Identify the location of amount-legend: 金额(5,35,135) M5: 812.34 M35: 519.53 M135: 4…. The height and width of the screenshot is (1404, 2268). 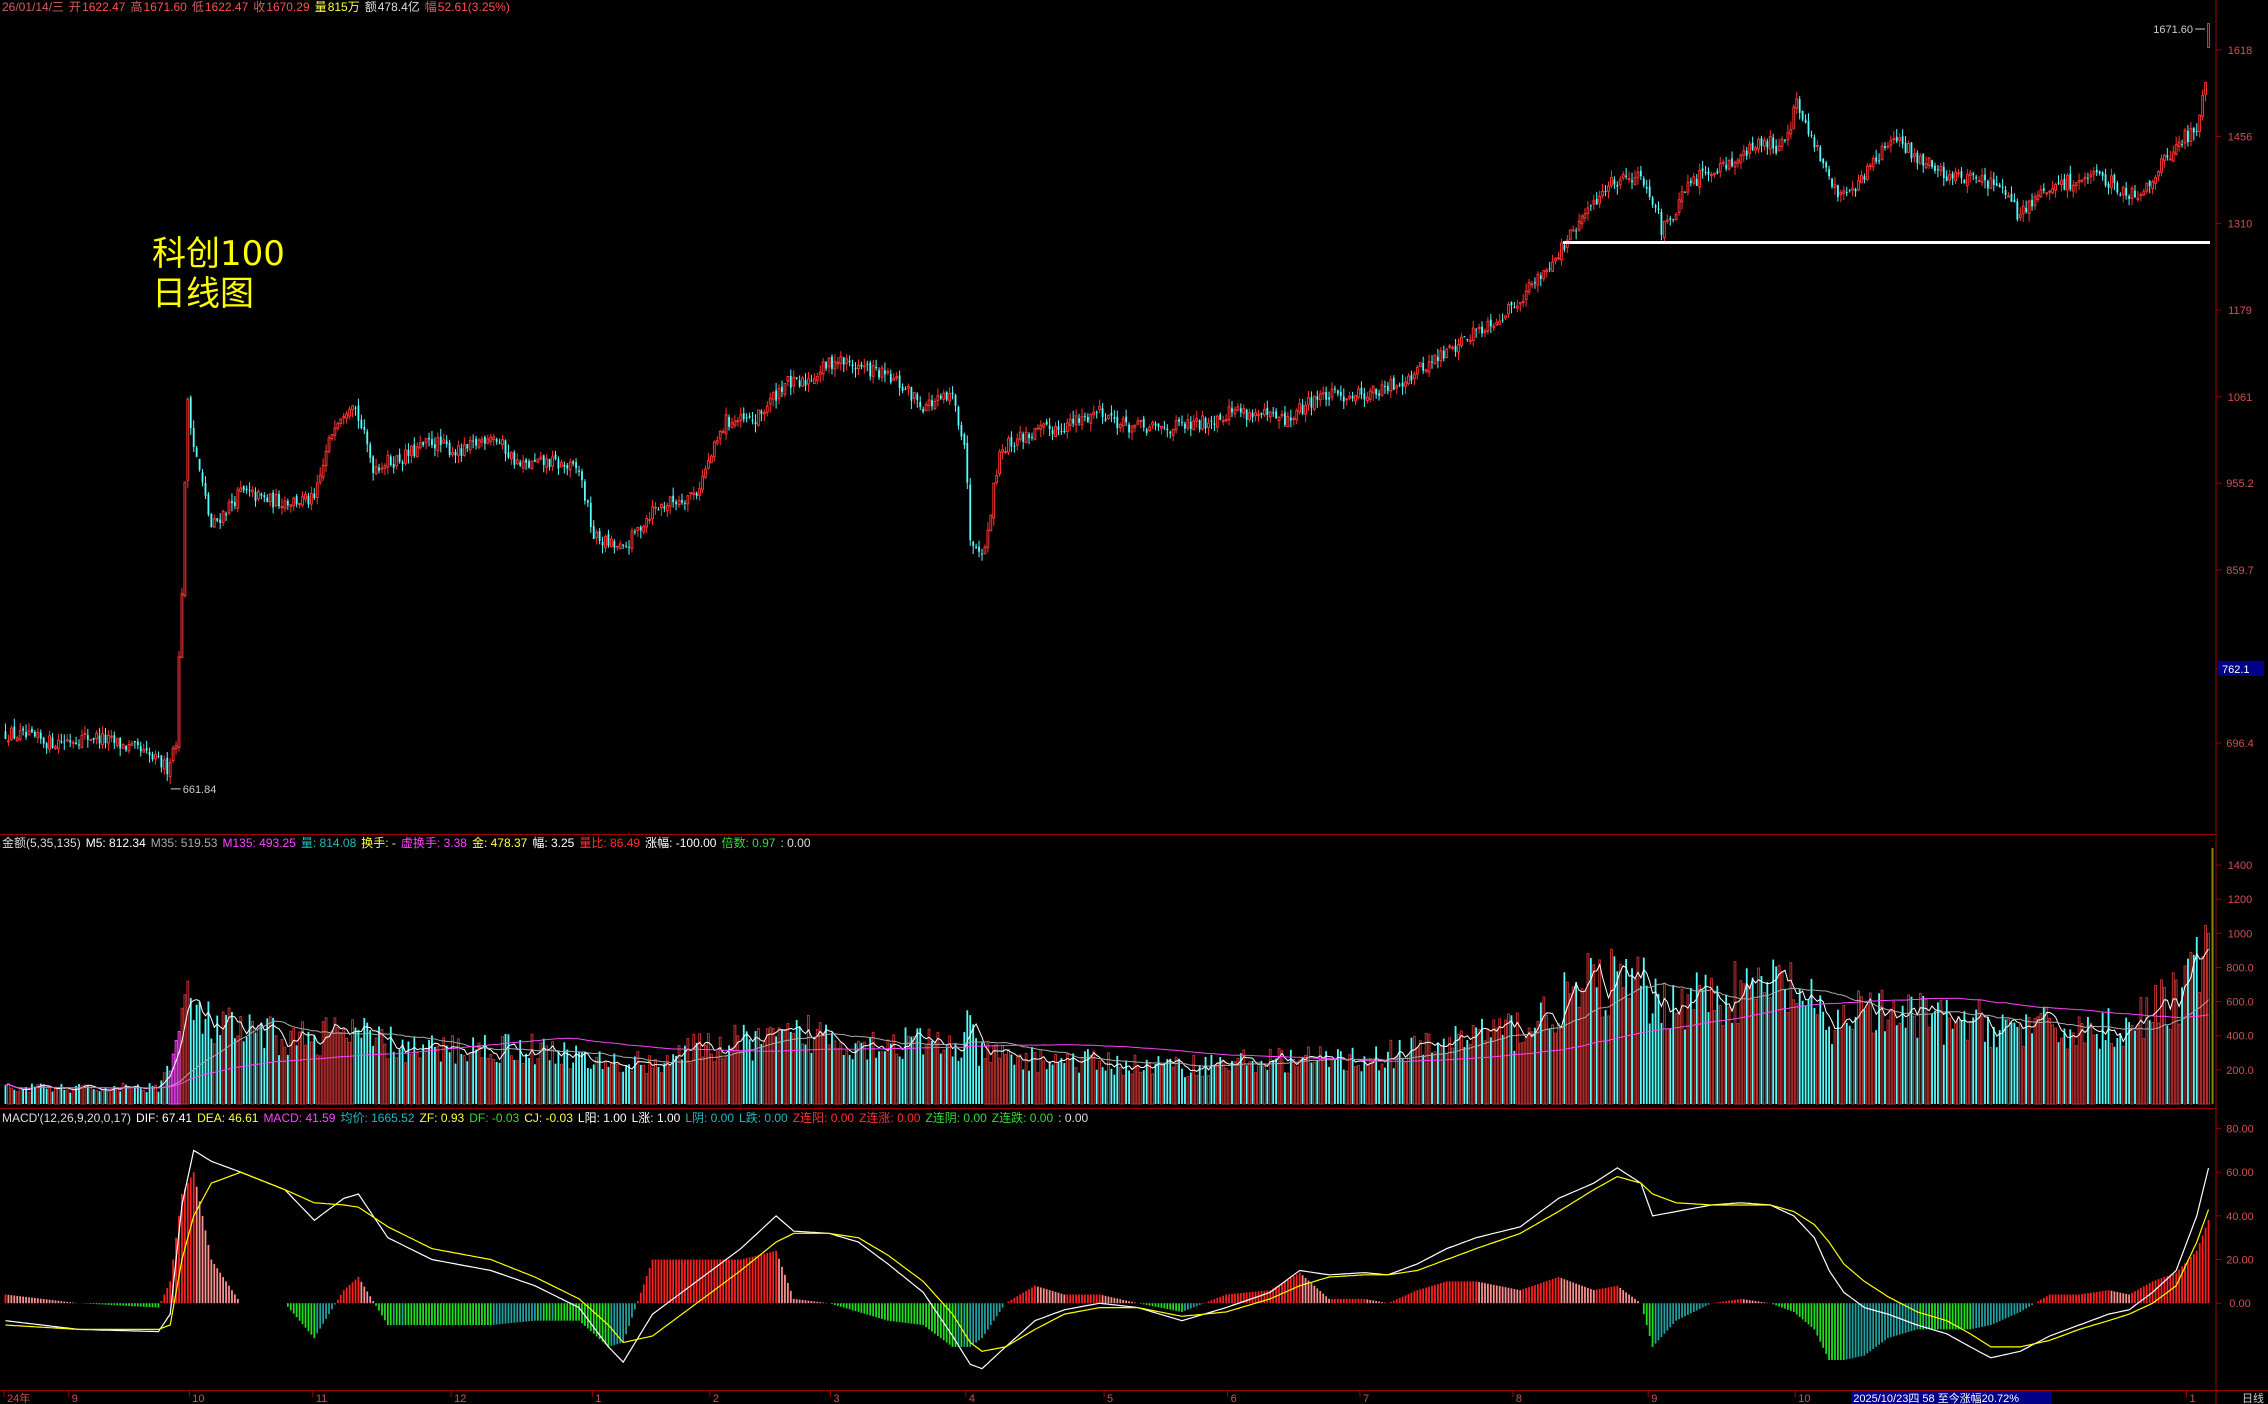
(409, 843).